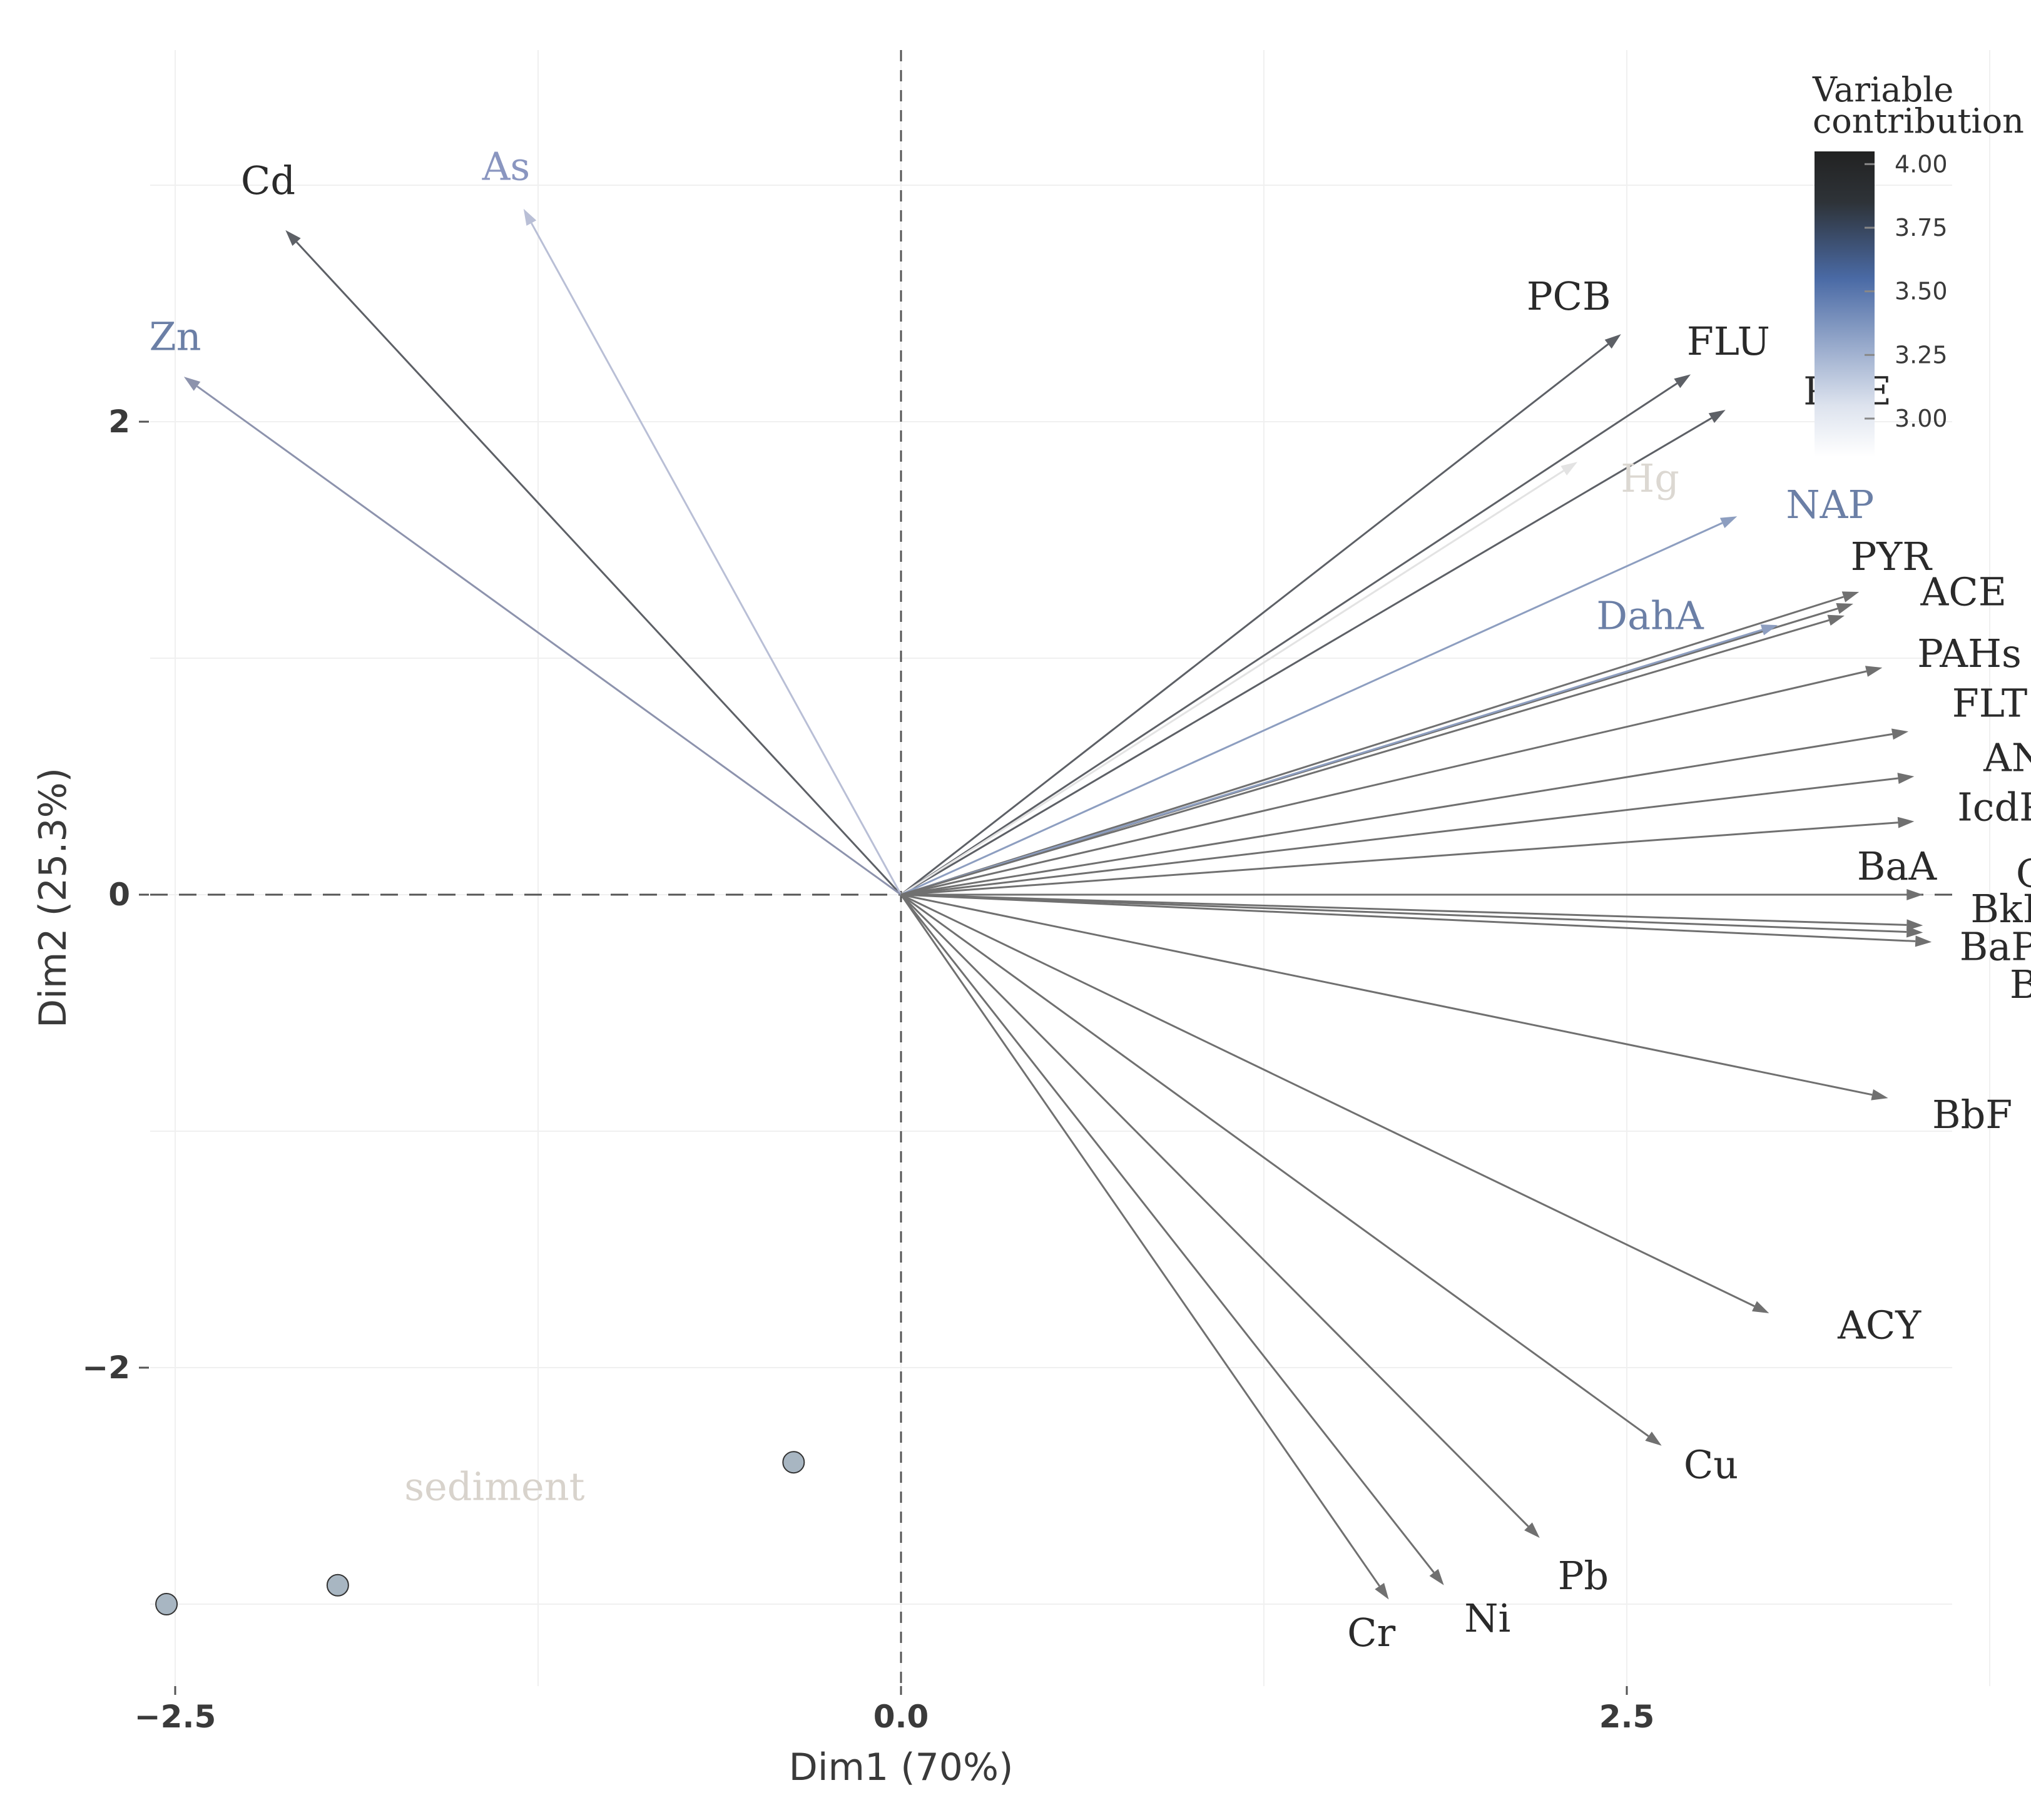  Describe the element at coordinates (1963, 592) in the screenshot. I see `vector-label-ACE: ACE` at that location.